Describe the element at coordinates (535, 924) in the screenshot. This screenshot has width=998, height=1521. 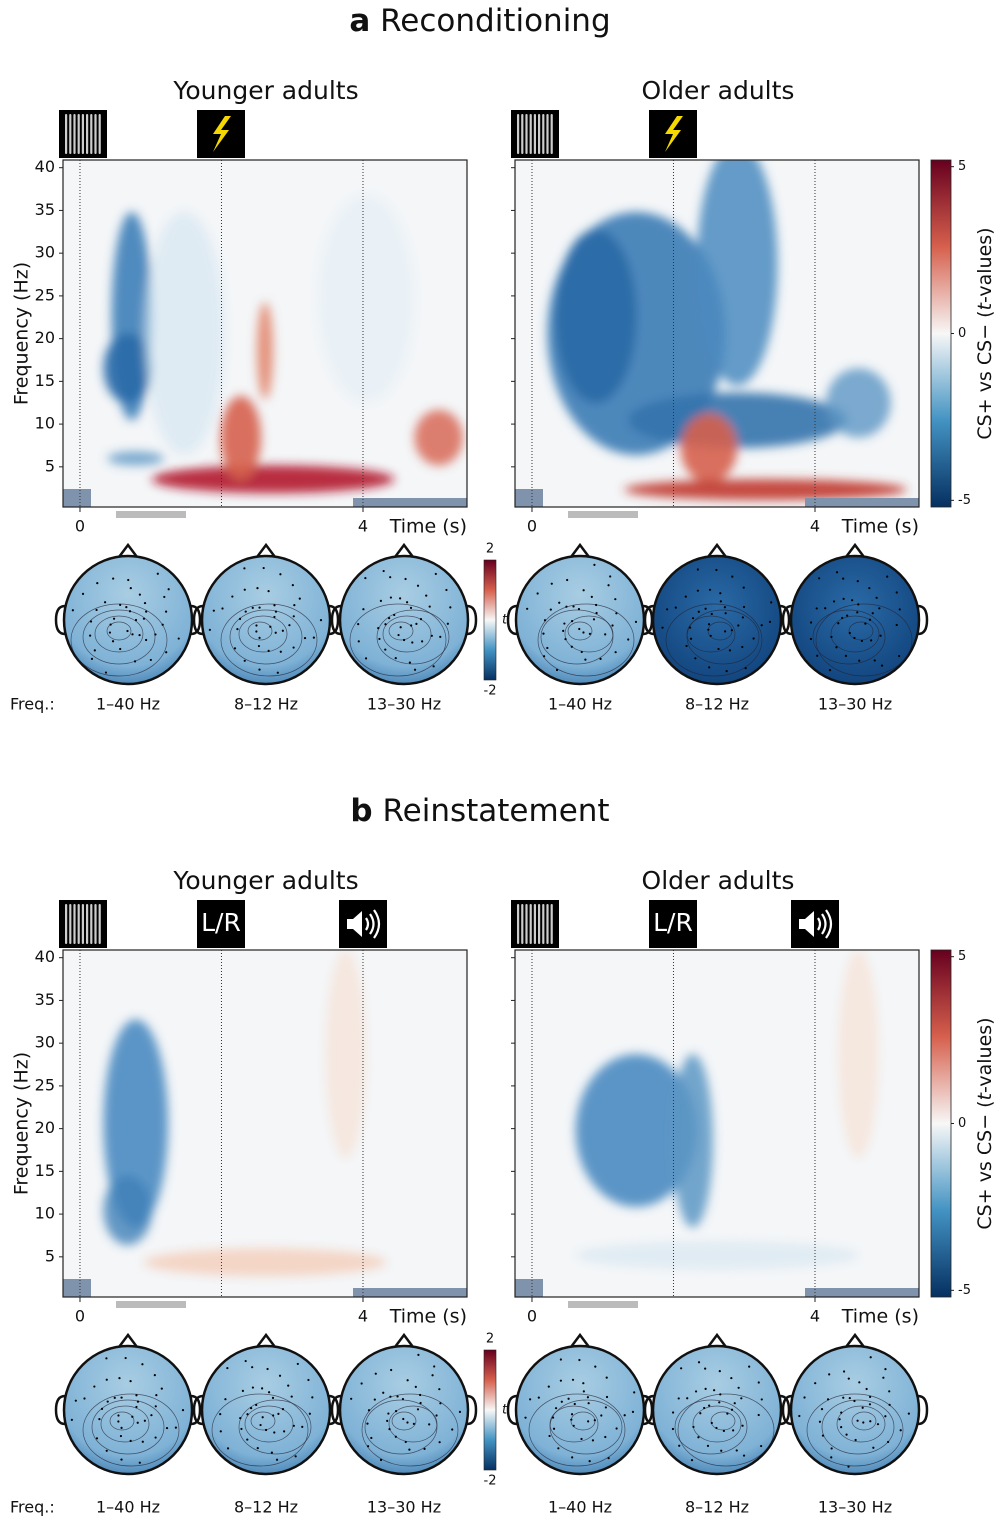
I see `grating-icon` at that location.